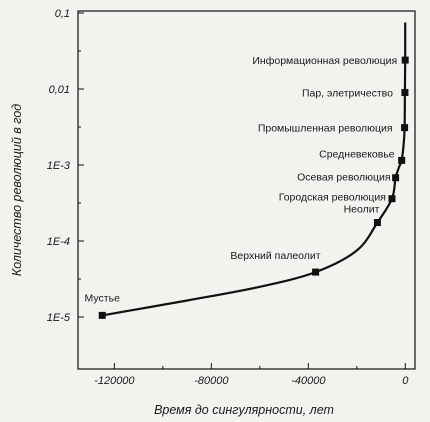  Describe the element at coordinates (362, 210) in the screenshot. I see `point-label: Неолит` at that location.